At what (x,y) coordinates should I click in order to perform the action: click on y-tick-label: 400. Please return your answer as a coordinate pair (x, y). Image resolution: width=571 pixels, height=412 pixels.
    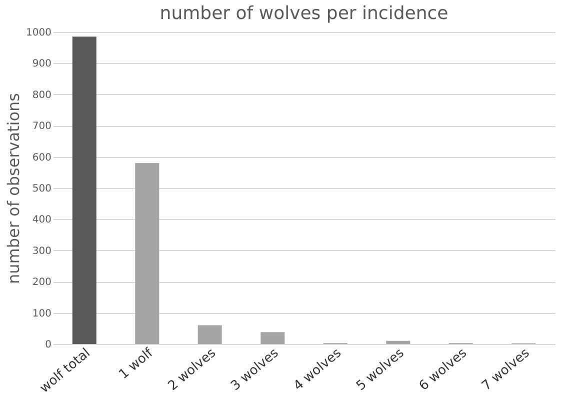
    Looking at the image, I should click on (42, 220).